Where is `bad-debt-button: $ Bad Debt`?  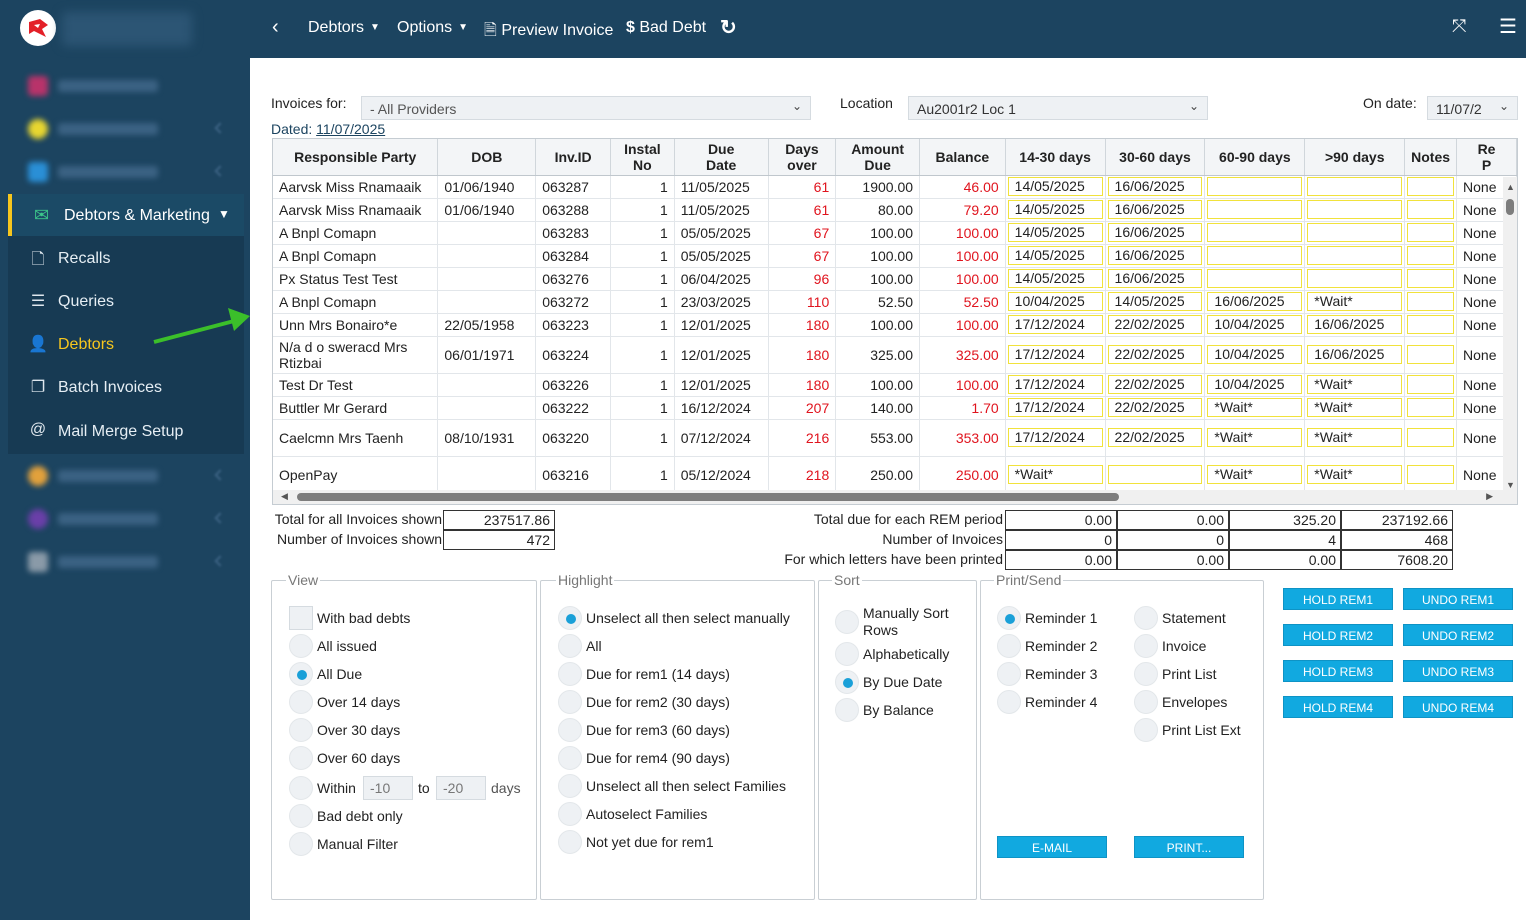 bad-debt-button: $ Bad Debt is located at coordinates (666, 28).